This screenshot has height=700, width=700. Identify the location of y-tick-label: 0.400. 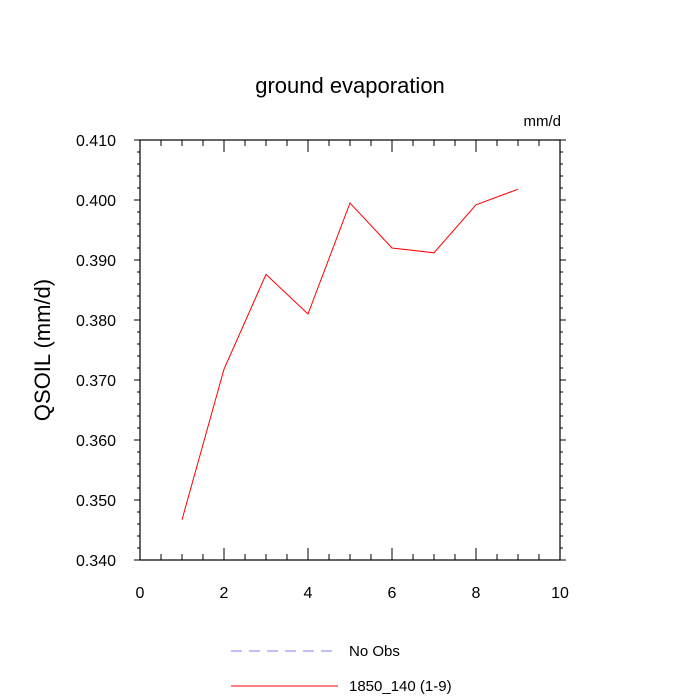
(96, 201).